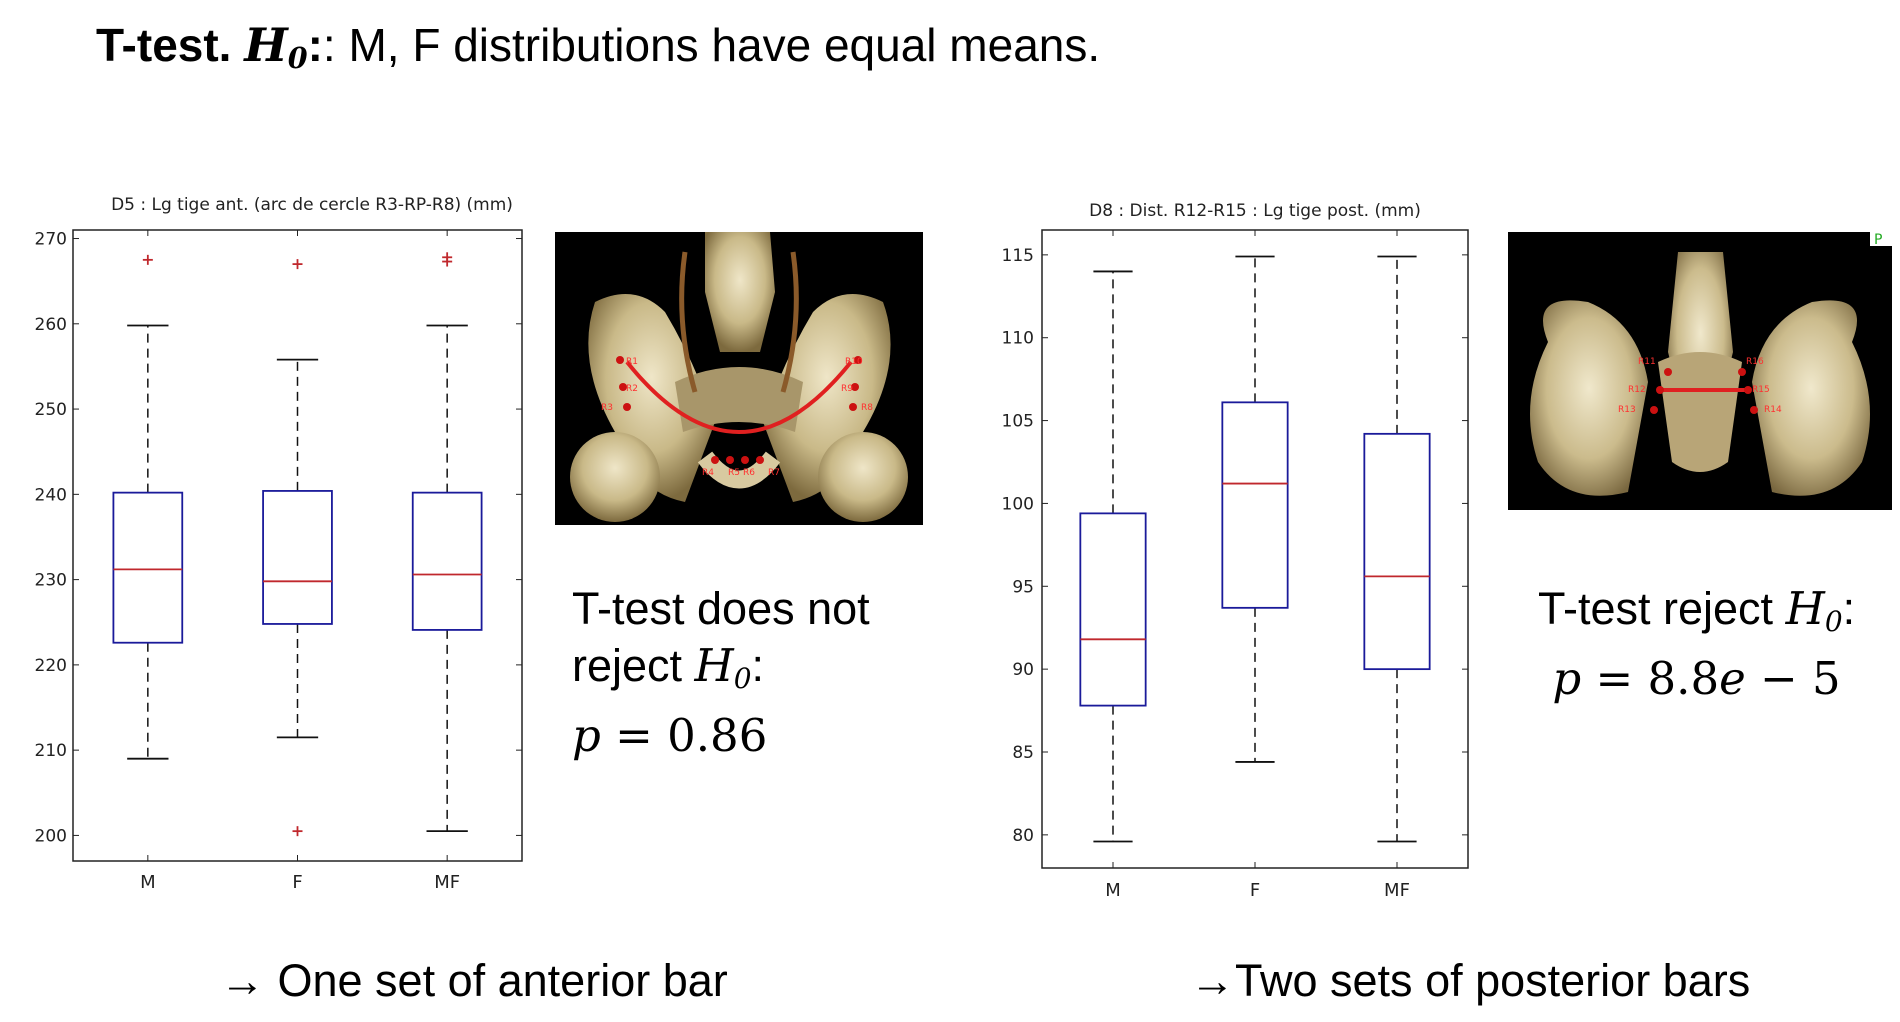  Describe the element at coordinates (1023, 587) in the screenshot. I see `y-tick-label: 95` at that location.